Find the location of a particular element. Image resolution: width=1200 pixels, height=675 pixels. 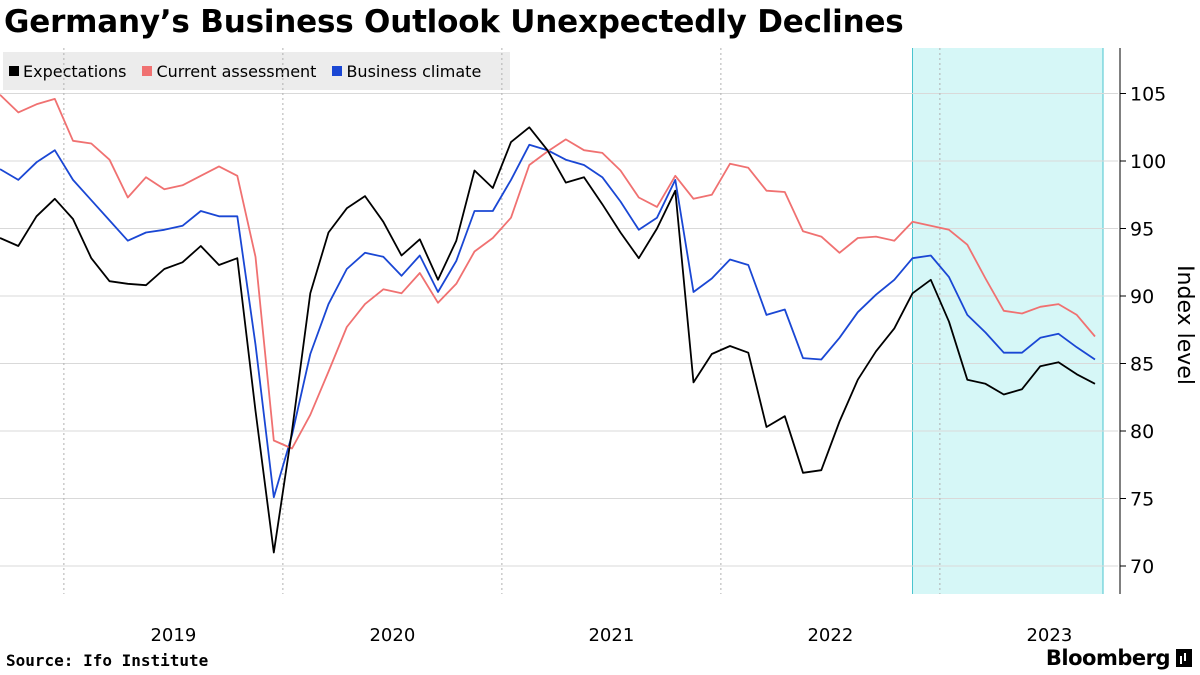

x-year-label: 2020 is located at coordinates (392, 635).